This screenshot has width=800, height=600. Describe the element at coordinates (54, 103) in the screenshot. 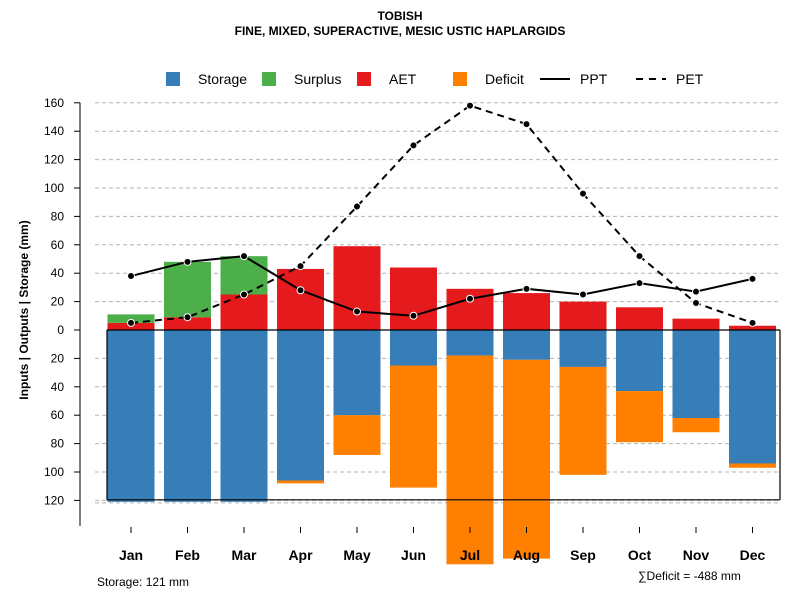

I see `y-tick-label: 160` at that location.